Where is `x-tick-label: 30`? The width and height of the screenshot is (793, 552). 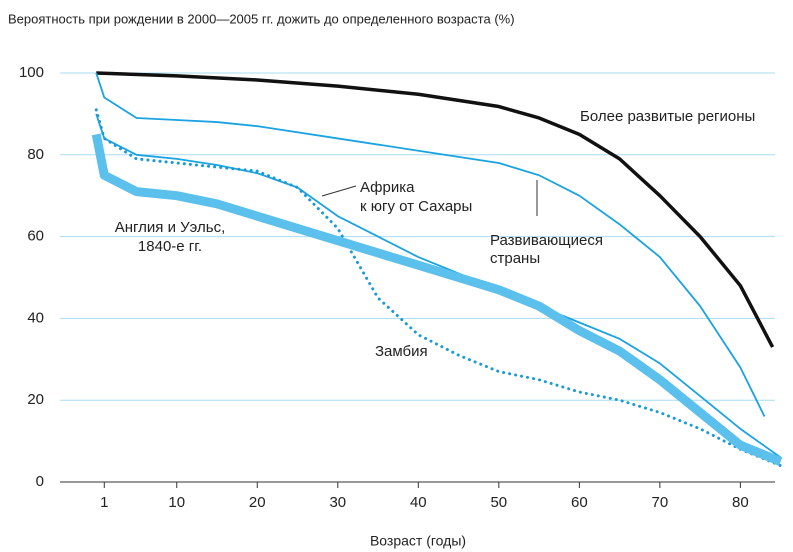 x-tick-label: 30 is located at coordinates (337, 502).